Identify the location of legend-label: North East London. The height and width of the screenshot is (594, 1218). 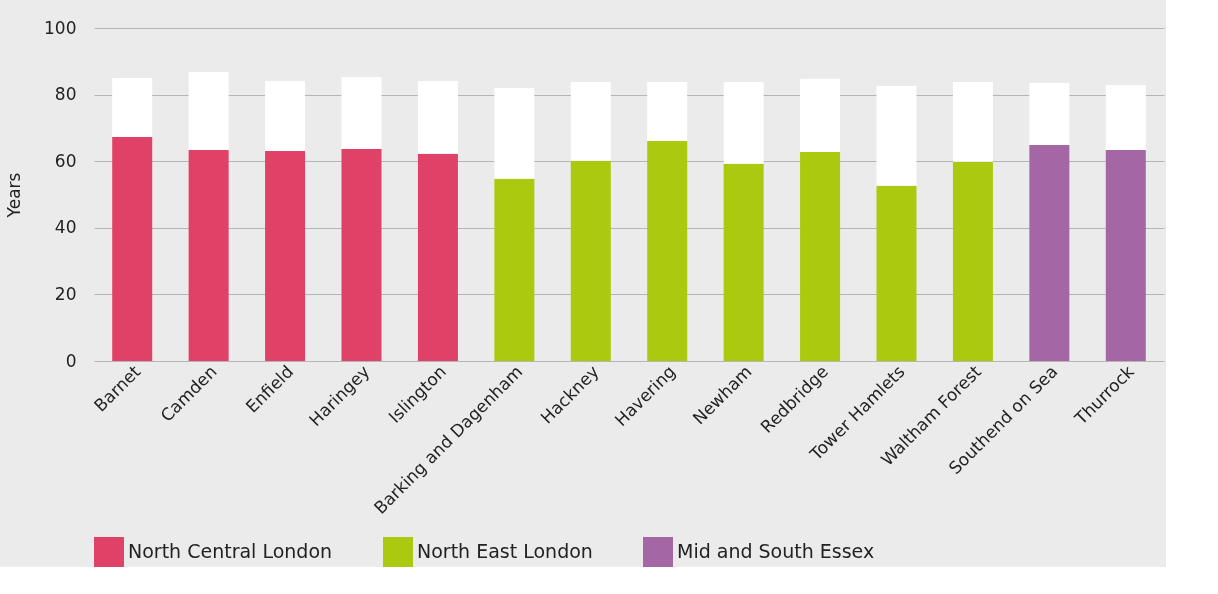
(505, 551).